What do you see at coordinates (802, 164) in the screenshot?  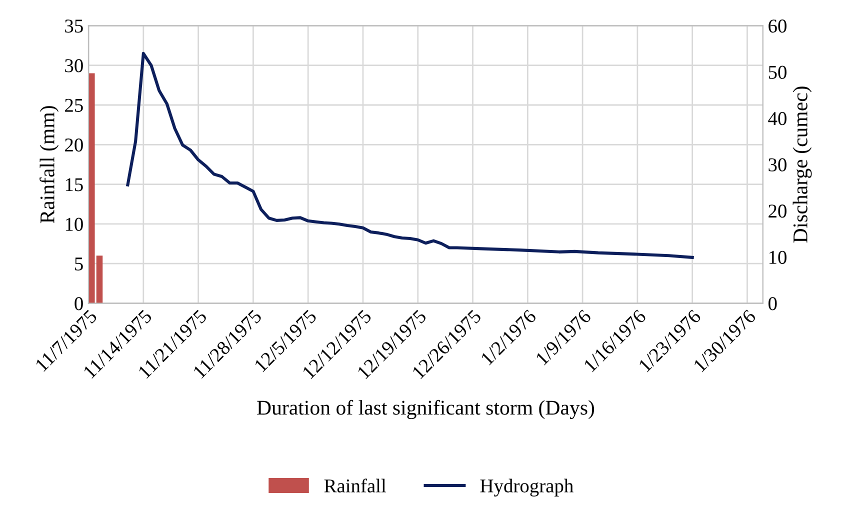 I see `y2-axis-title: Discharge (cumec)` at bounding box center [802, 164].